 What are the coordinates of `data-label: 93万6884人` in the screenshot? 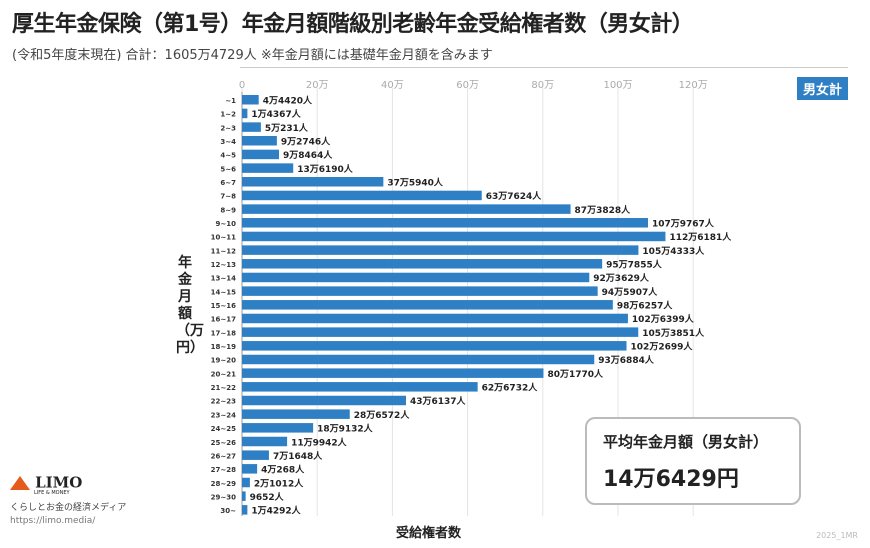 It's located at (626, 360).